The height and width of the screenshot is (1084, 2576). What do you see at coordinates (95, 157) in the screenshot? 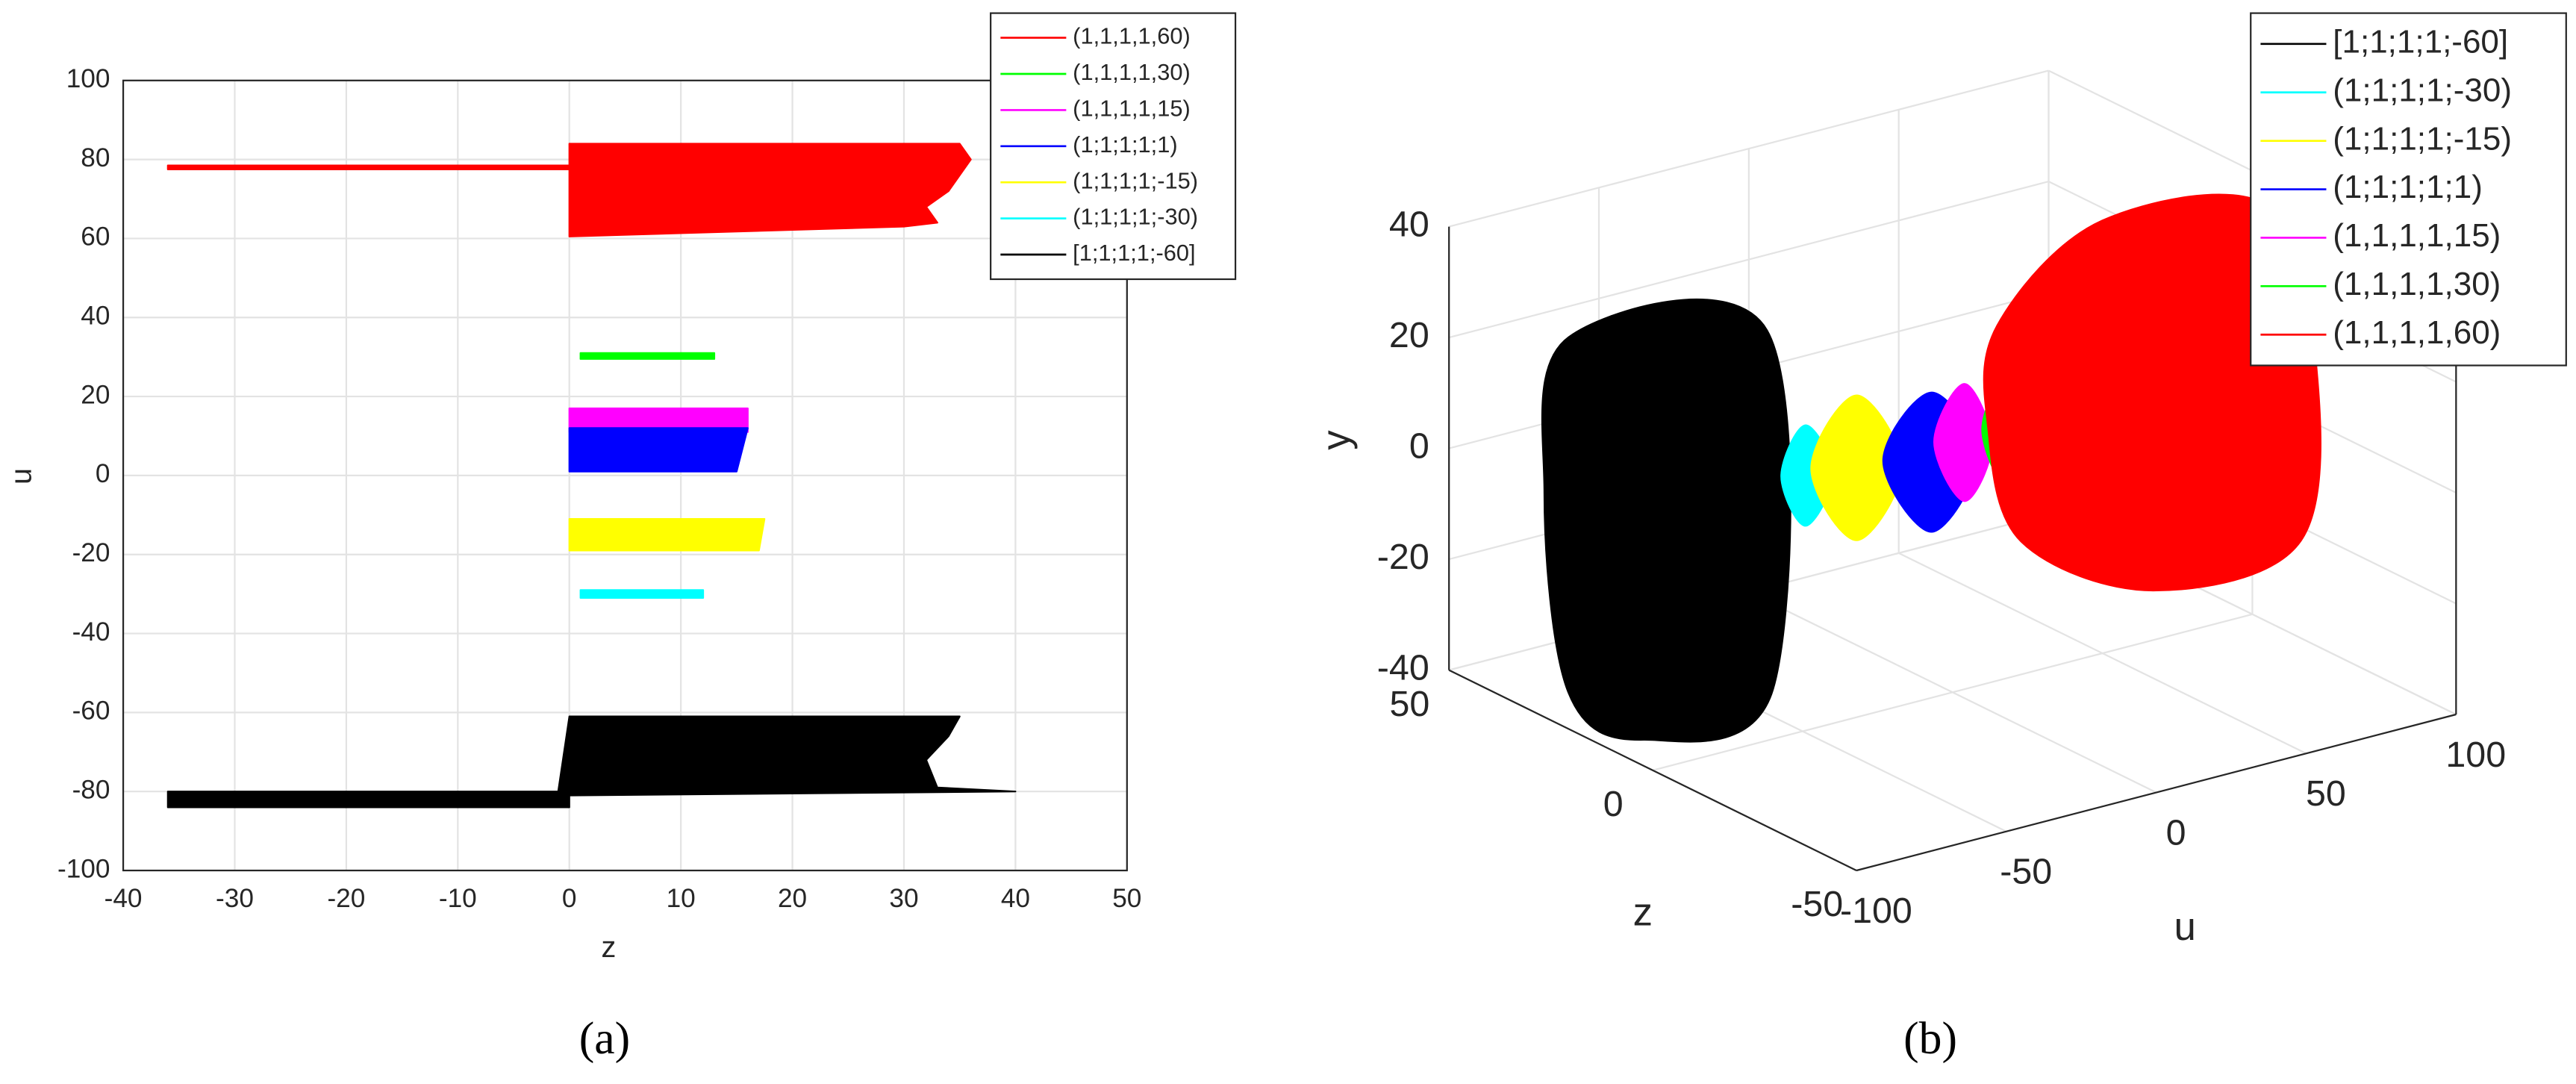
I see `y-tick-label: 80` at bounding box center [95, 157].